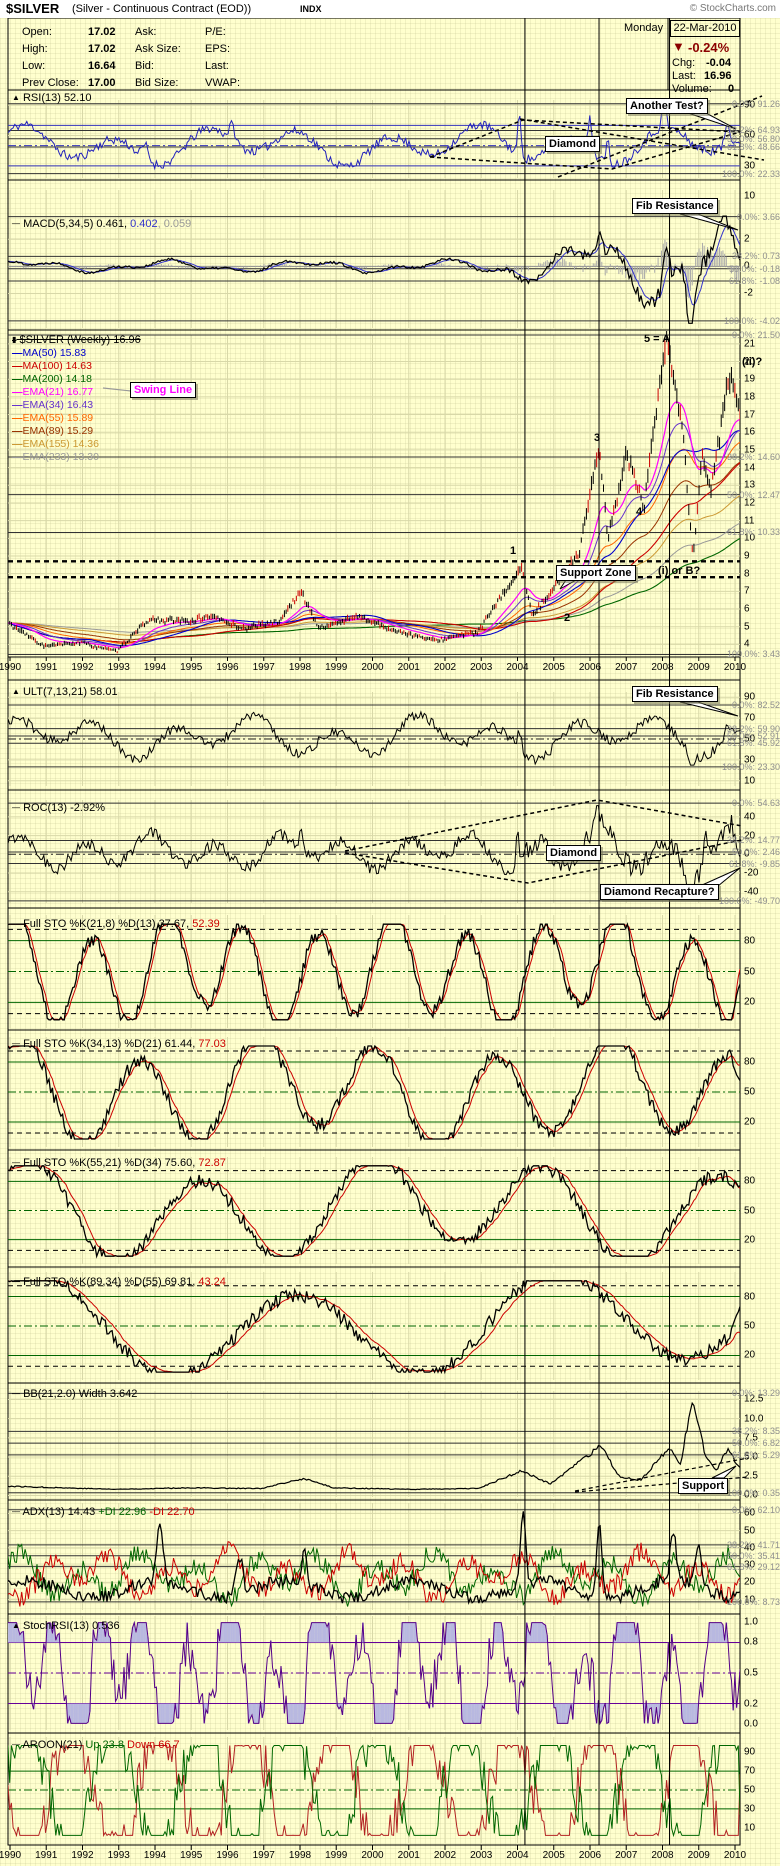  What do you see at coordinates (311, 9) in the screenshot?
I see `exchange-label: INDX` at bounding box center [311, 9].